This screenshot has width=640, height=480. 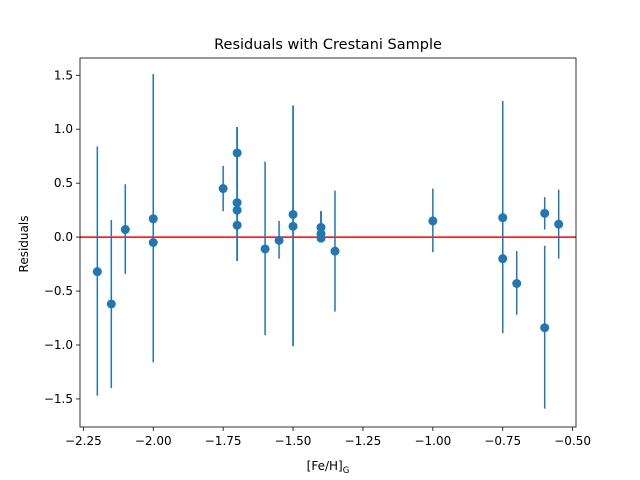 What do you see at coordinates (63, 237) in the screenshot?
I see `y-tick-label-3: 0.0` at bounding box center [63, 237].